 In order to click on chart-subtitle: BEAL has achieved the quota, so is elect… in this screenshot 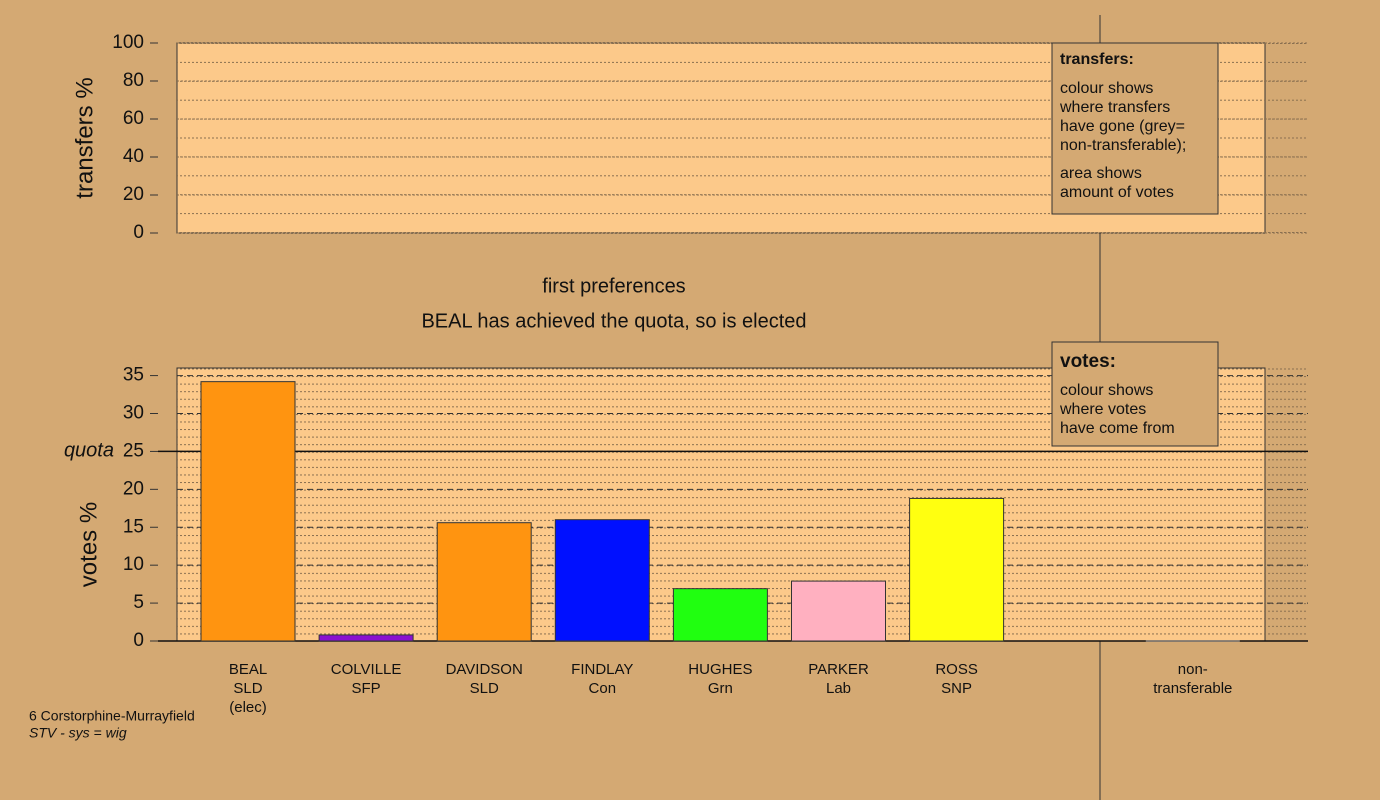, I will do `click(613, 321)`.